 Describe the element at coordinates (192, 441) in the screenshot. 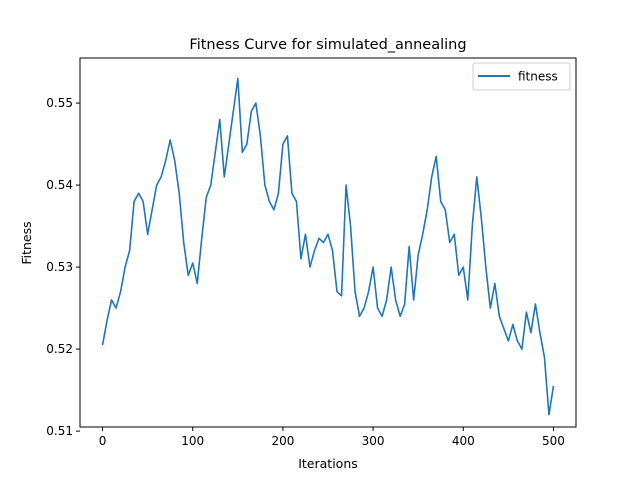

I see `x-tick-label: 100` at that location.